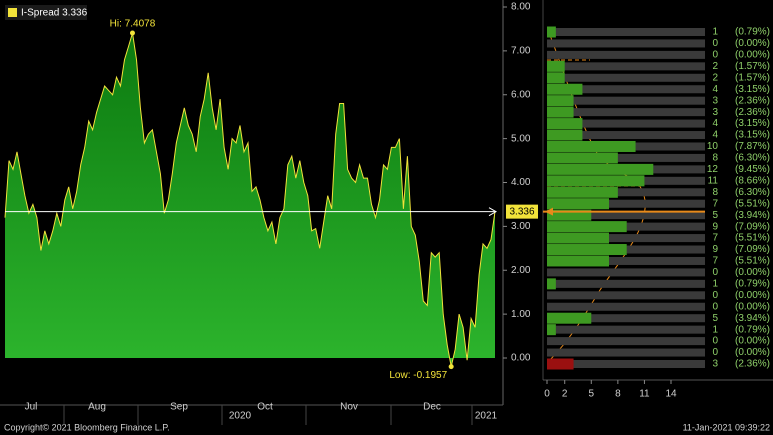 The width and height of the screenshot is (773, 435). Describe the element at coordinates (521, 7) in the screenshot. I see `y-tick-label: 8.00` at that location.